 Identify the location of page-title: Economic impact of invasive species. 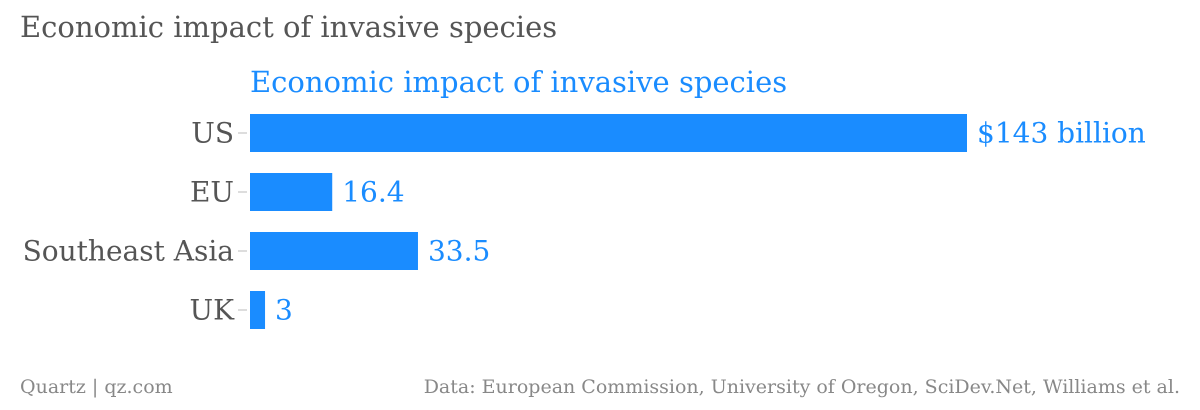
(289, 27).